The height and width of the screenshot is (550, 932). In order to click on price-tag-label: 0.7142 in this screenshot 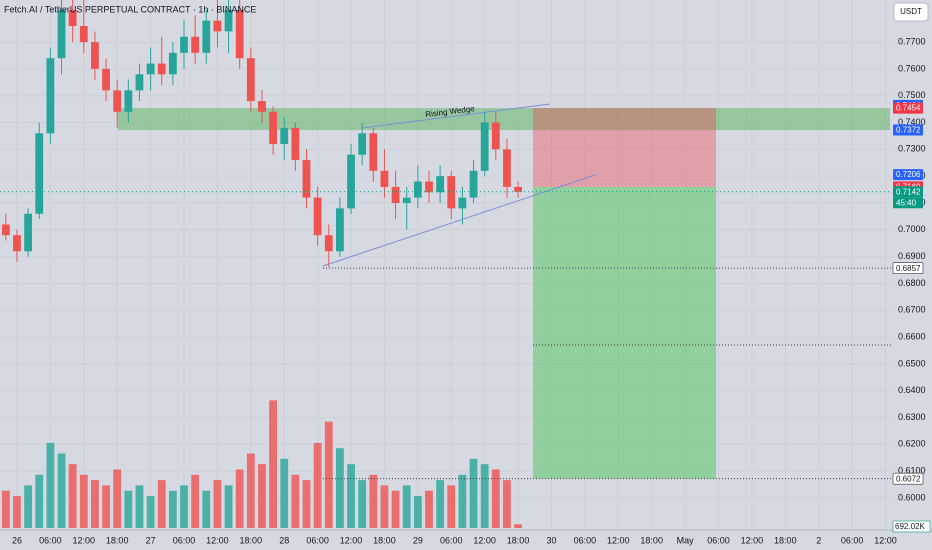, I will do `click(908, 191)`.